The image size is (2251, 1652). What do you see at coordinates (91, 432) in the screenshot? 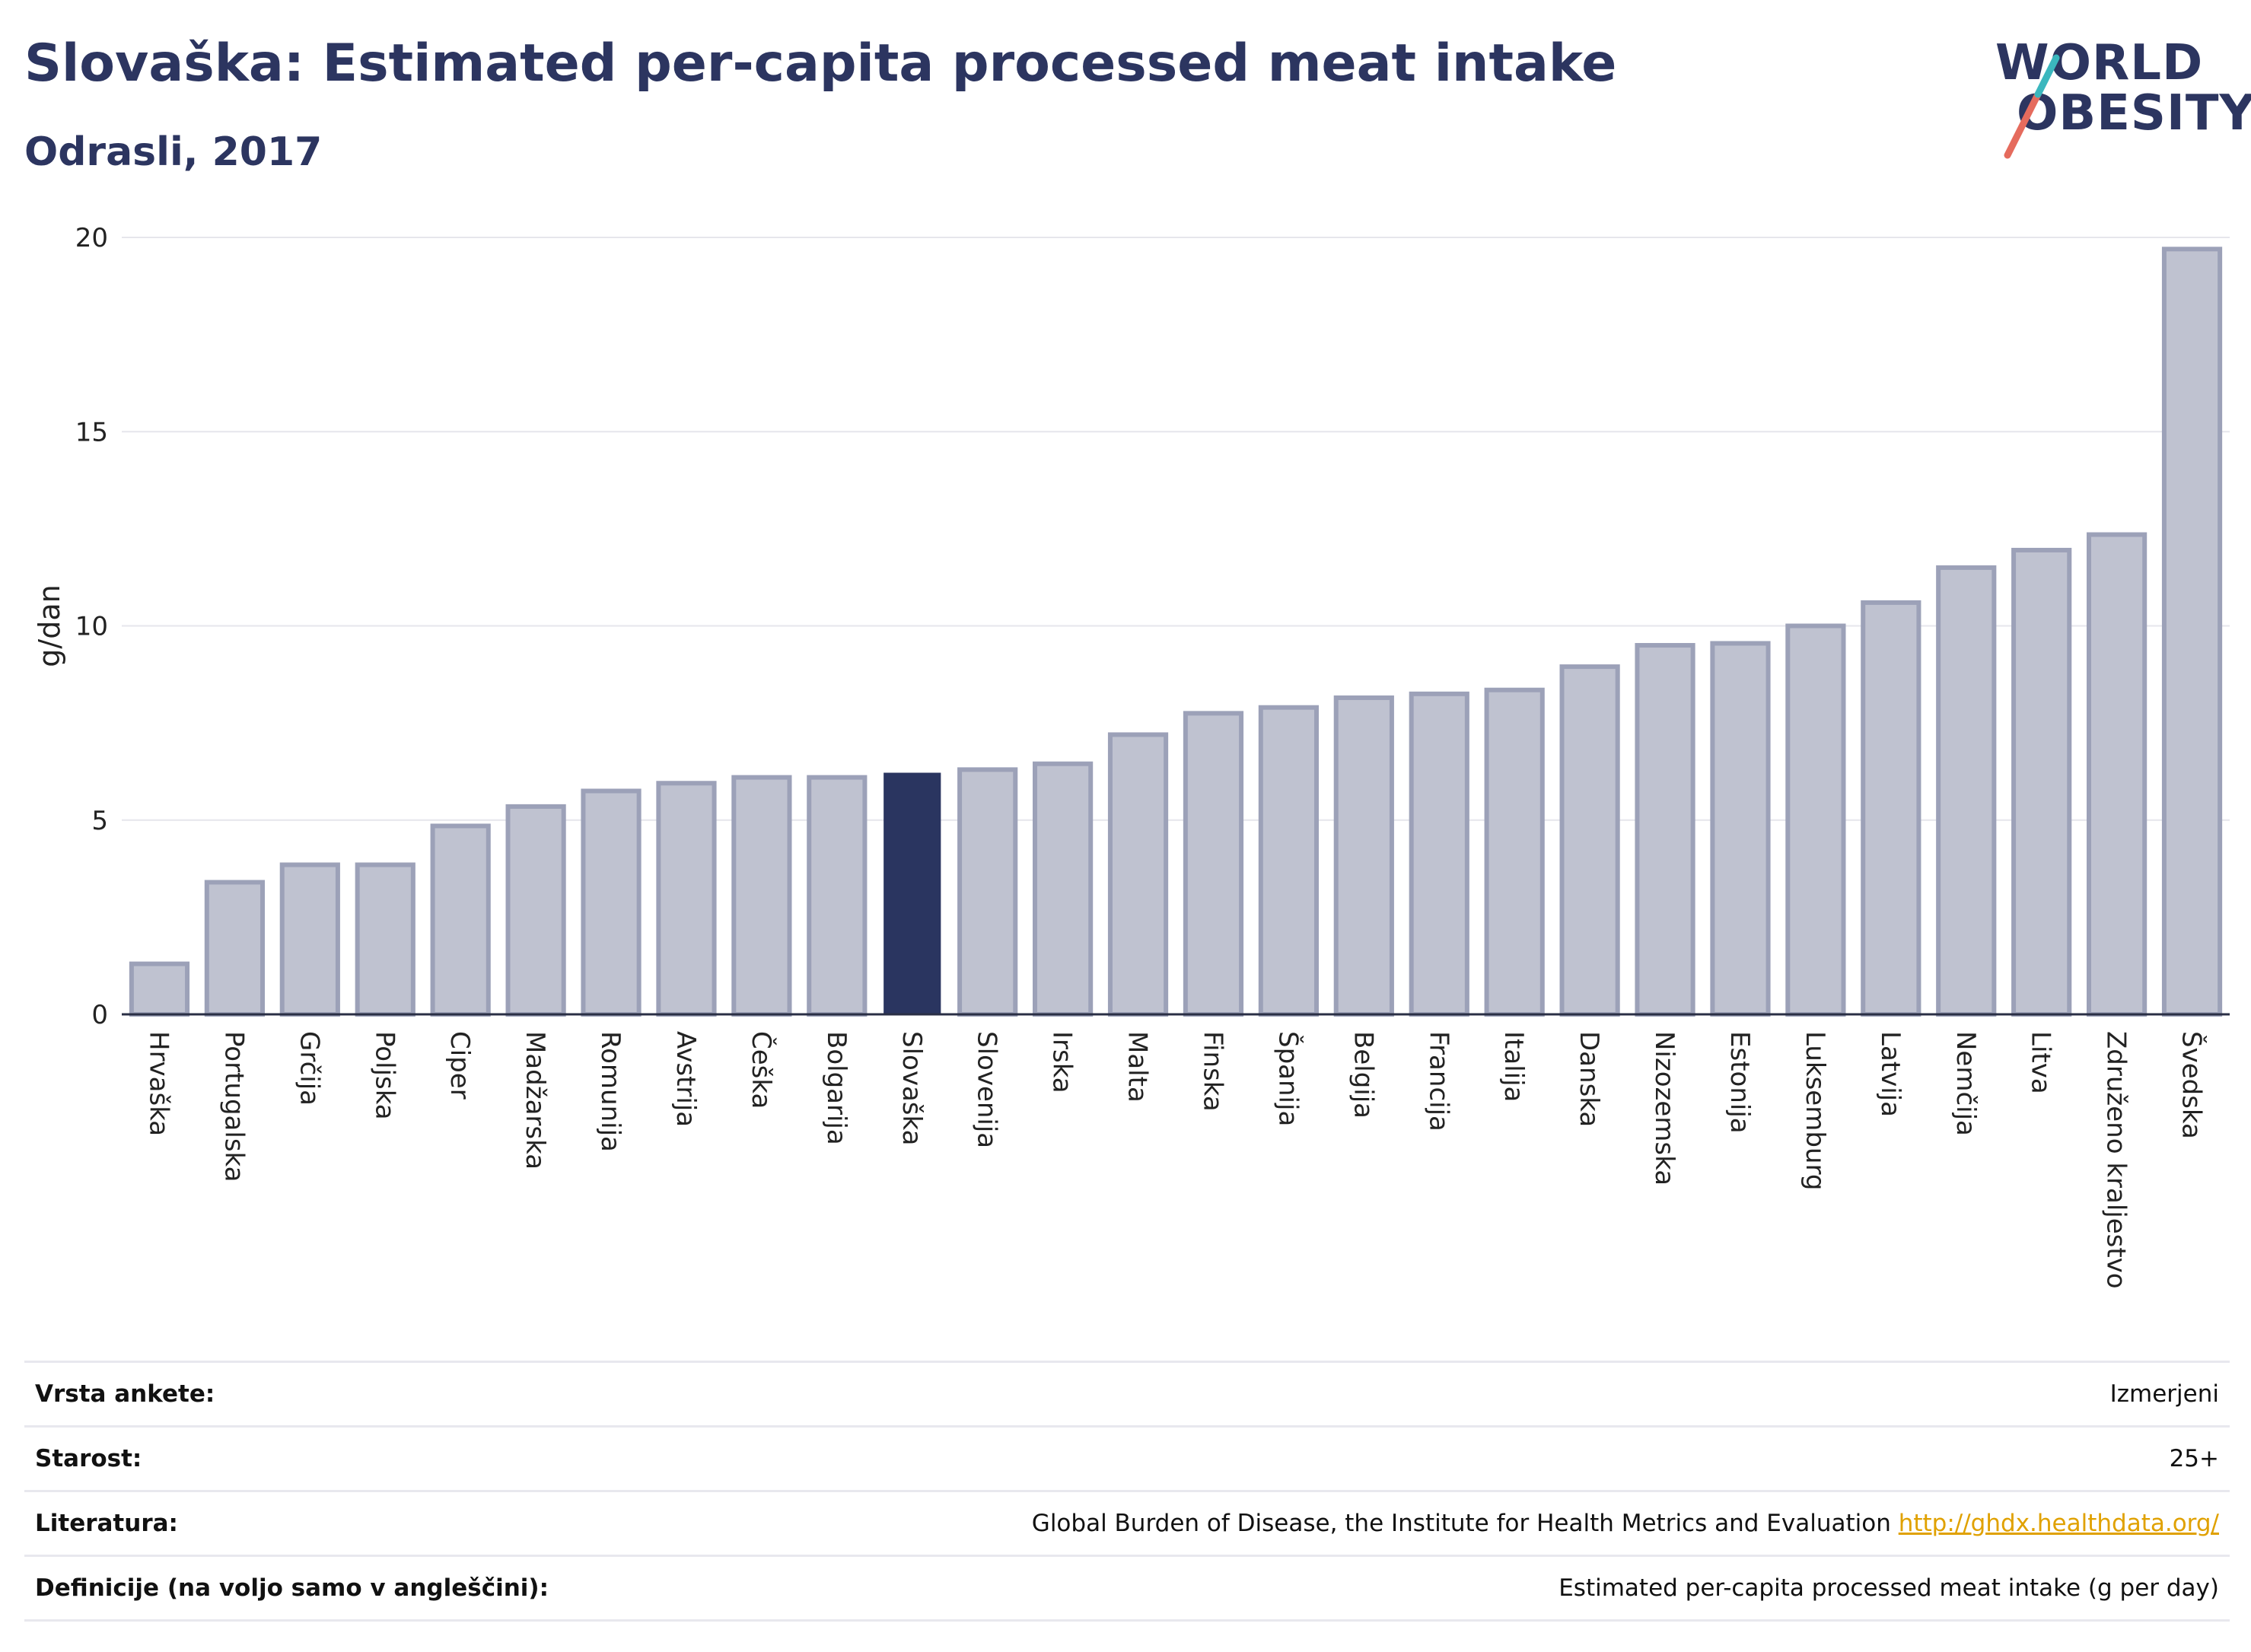
I see `y-tick-label: 15` at bounding box center [91, 432].